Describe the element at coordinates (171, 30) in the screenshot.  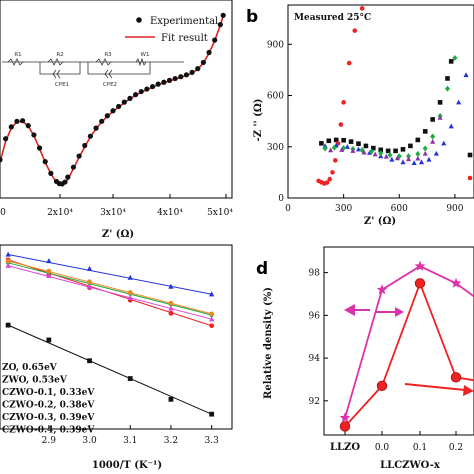
I see `panel-a-legend: Experimental Fit result` at that location.